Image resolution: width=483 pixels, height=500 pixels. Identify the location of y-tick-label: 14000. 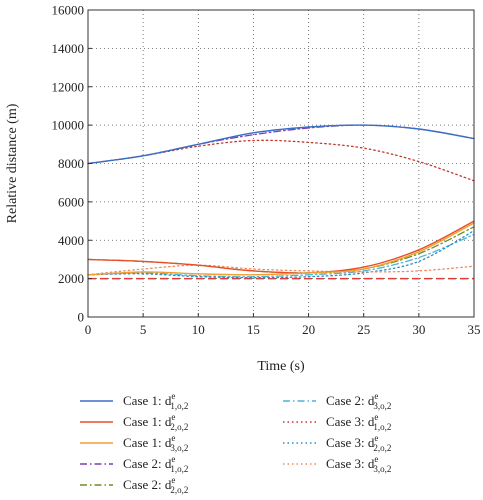
(68, 48).